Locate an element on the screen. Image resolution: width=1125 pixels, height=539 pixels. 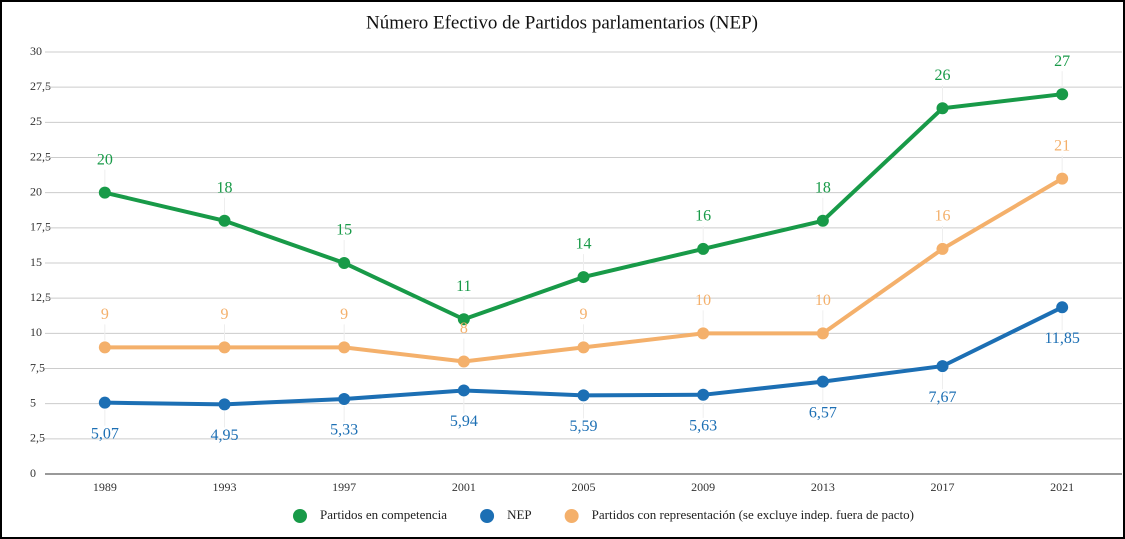
y-tick-label: 27,5 is located at coordinates (40, 86).